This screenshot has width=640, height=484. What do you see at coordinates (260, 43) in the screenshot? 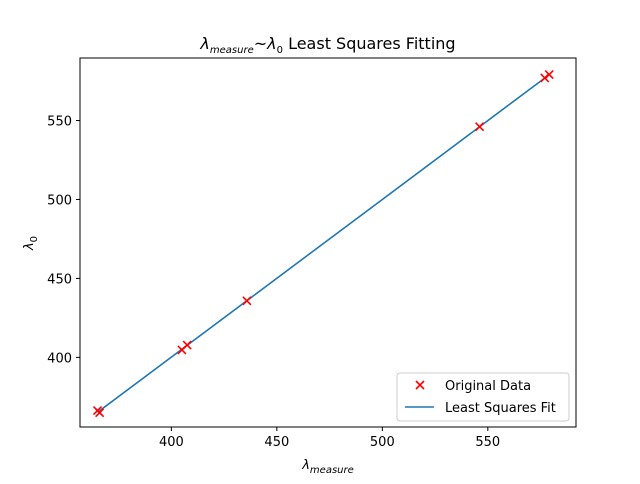
I see `title-tilde: ~` at bounding box center [260, 43].